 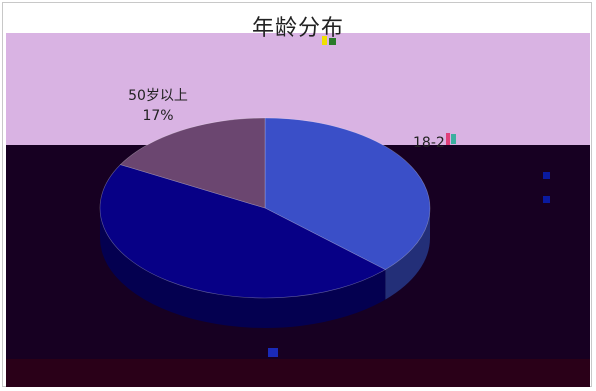 I want to click on artifact-yellow, so click(x=324, y=40).